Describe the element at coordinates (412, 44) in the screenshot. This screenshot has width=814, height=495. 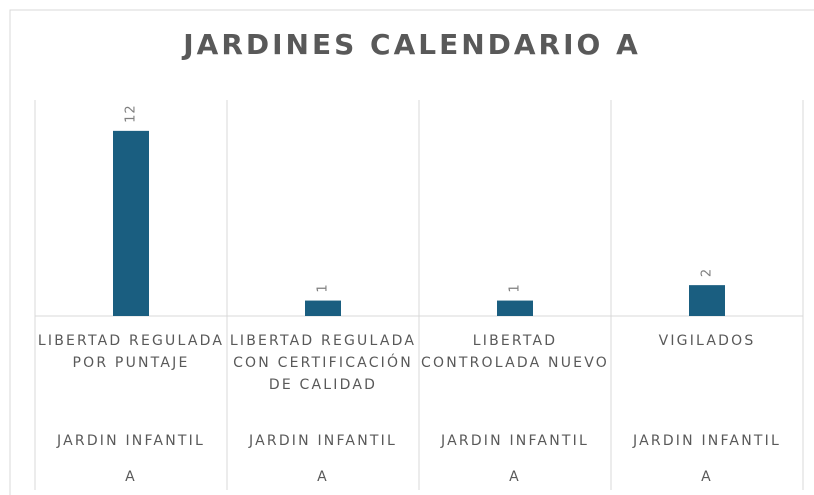
I see `chart-title: JARDINES CALENDARIO A` at that location.